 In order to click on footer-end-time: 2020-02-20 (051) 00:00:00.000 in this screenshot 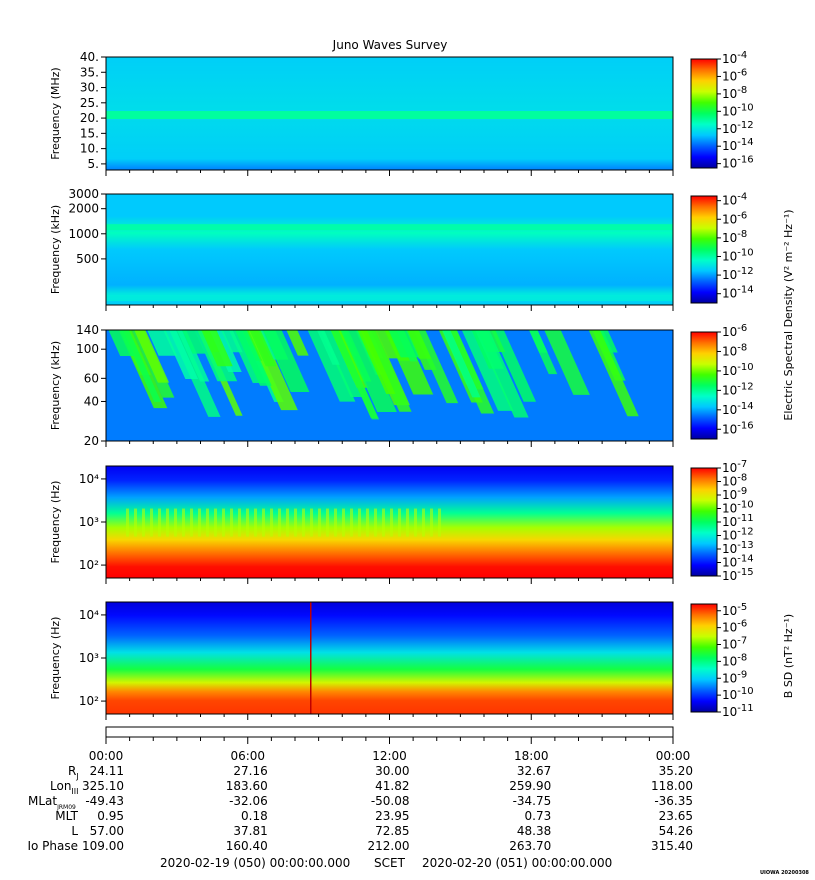, I will do `click(517, 863)`.